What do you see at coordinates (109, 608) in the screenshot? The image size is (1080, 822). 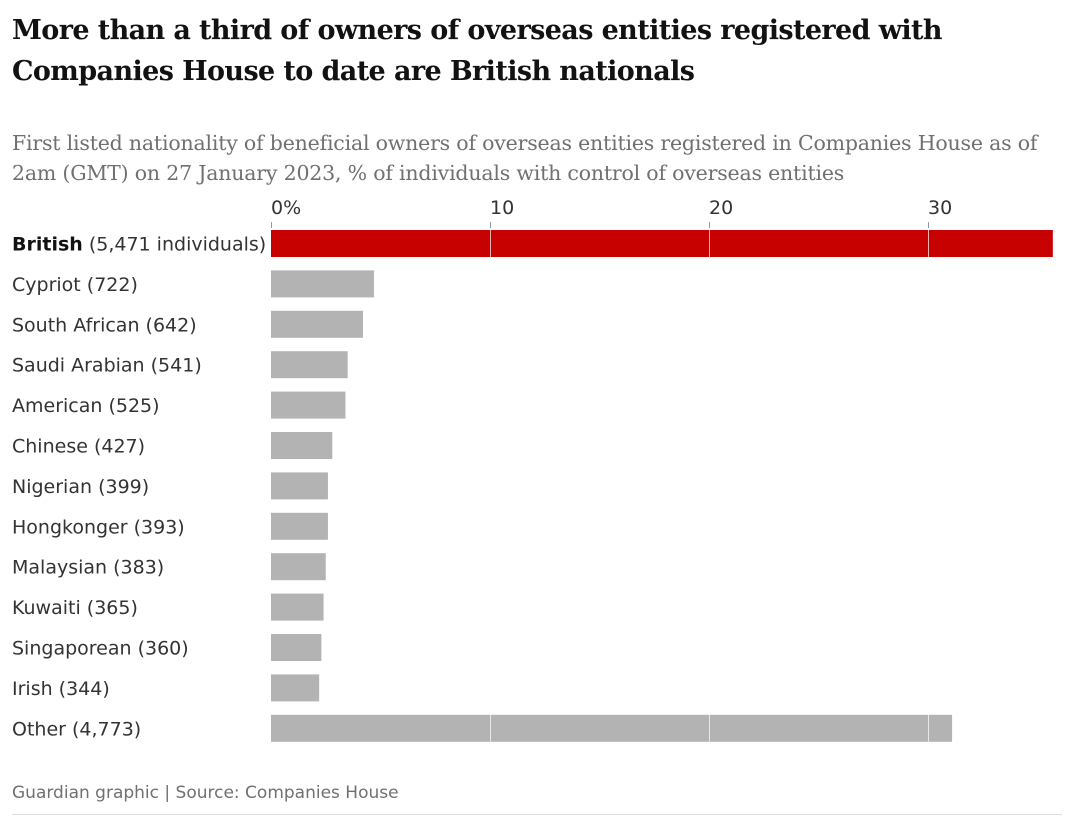 I see `category-count: (365)` at bounding box center [109, 608].